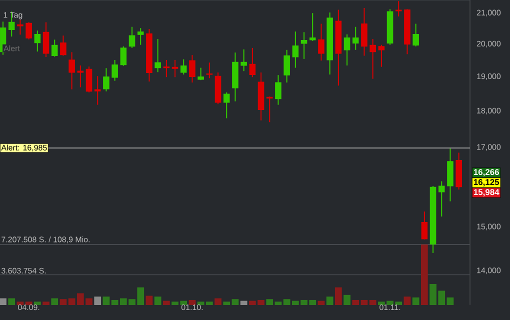  I want to click on text: 16,266, so click(486, 172).